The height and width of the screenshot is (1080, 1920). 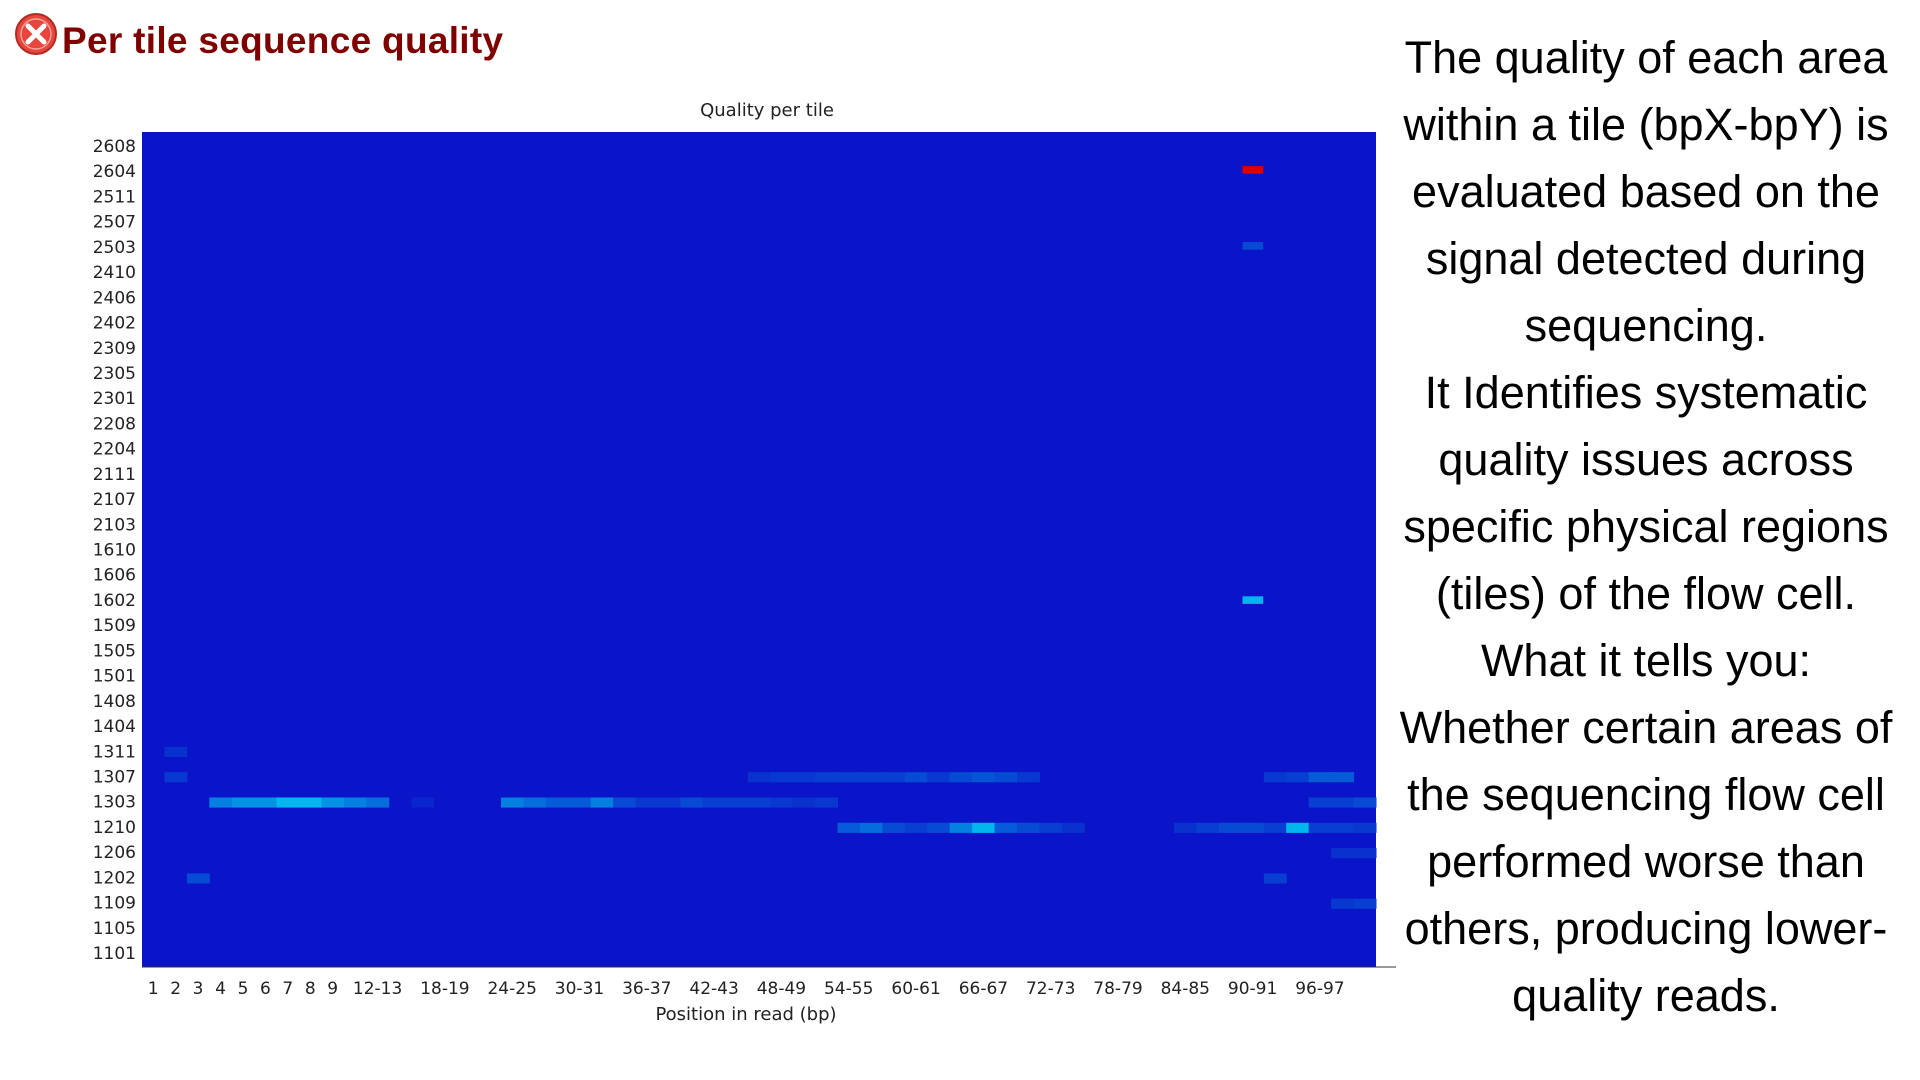 I want to click on x-tick-label: 48-49, so click(x=781, y=989).